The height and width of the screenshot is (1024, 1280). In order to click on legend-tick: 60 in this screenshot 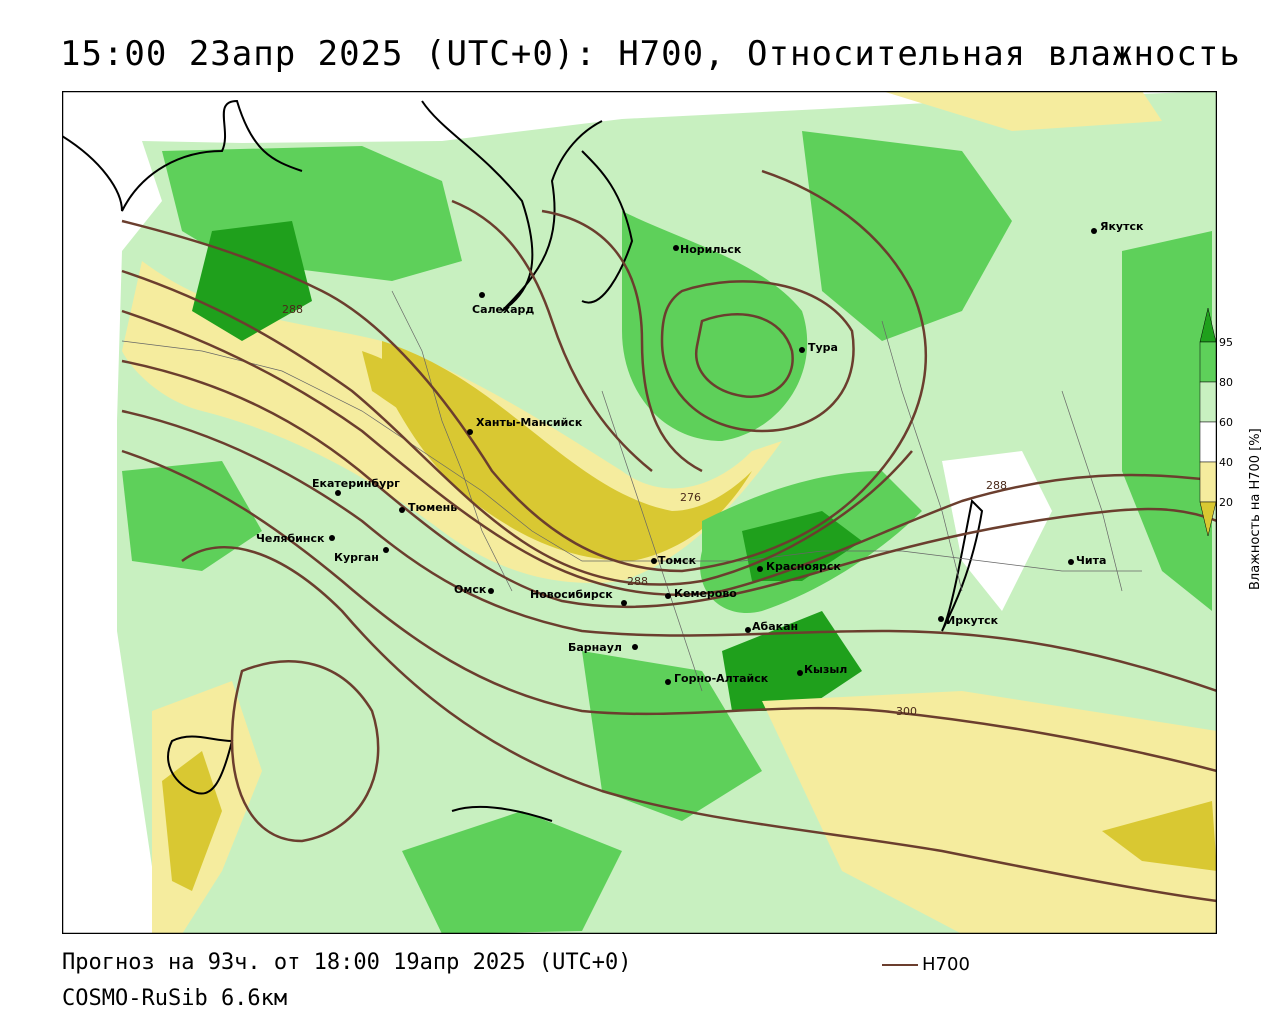, I will do `click(1226, 422)`.